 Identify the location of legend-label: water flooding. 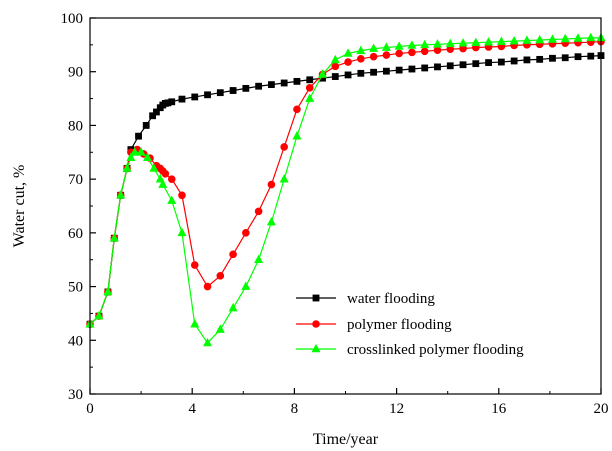
(391, 299).